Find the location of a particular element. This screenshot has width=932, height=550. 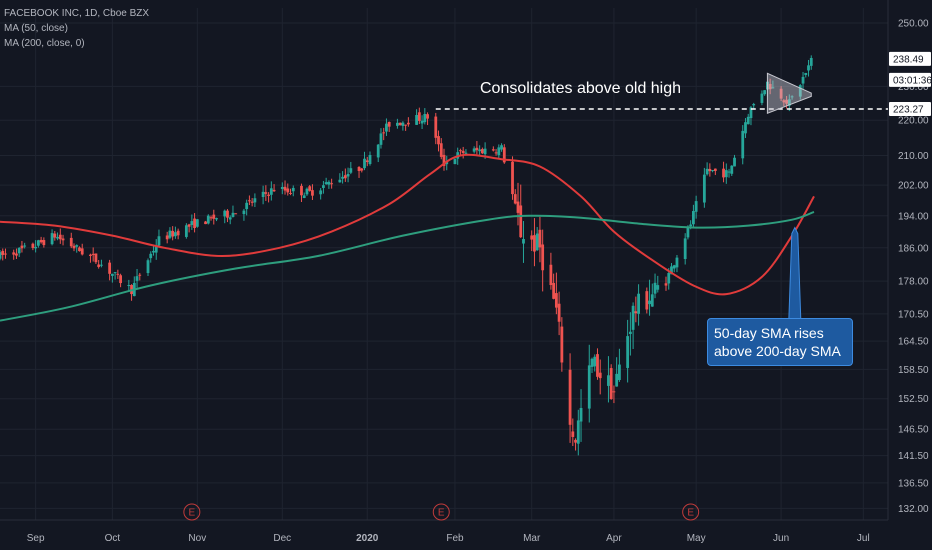

y-tick-label: 202.00 is located at coordinates (913, 186).